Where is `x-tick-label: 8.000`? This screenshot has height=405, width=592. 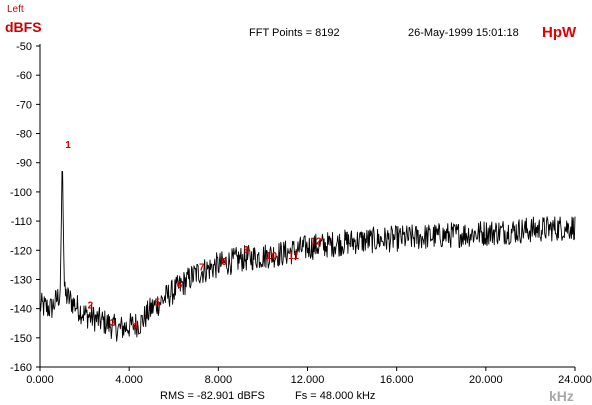
x-tick-label: 8.000 is located at coordinates (219, 380).